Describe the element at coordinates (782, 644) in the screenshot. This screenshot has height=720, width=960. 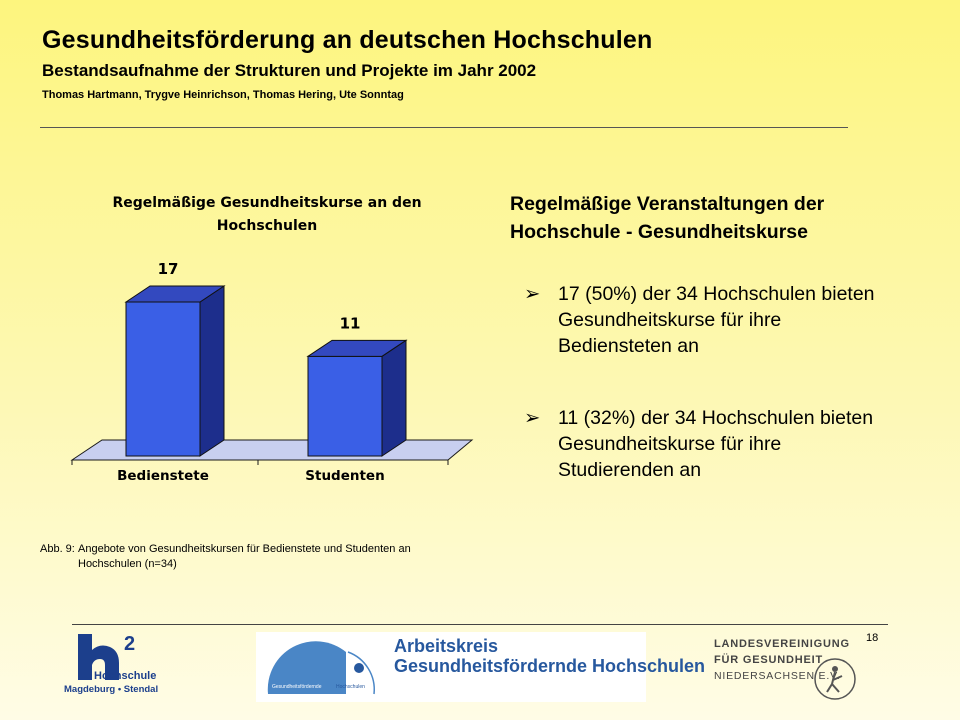
I see `lvg-line-1: LANDESVEREINIGUNG` at that location.